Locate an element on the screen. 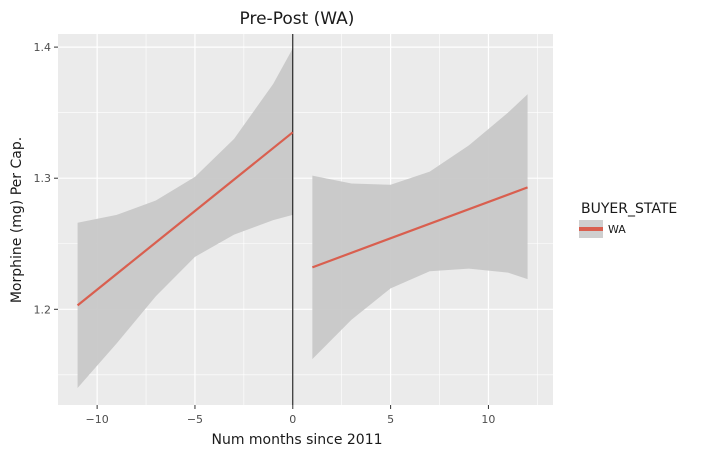  y-axis-title: Morphine (mg) Per Cap. is located at coordinates (17, 220).